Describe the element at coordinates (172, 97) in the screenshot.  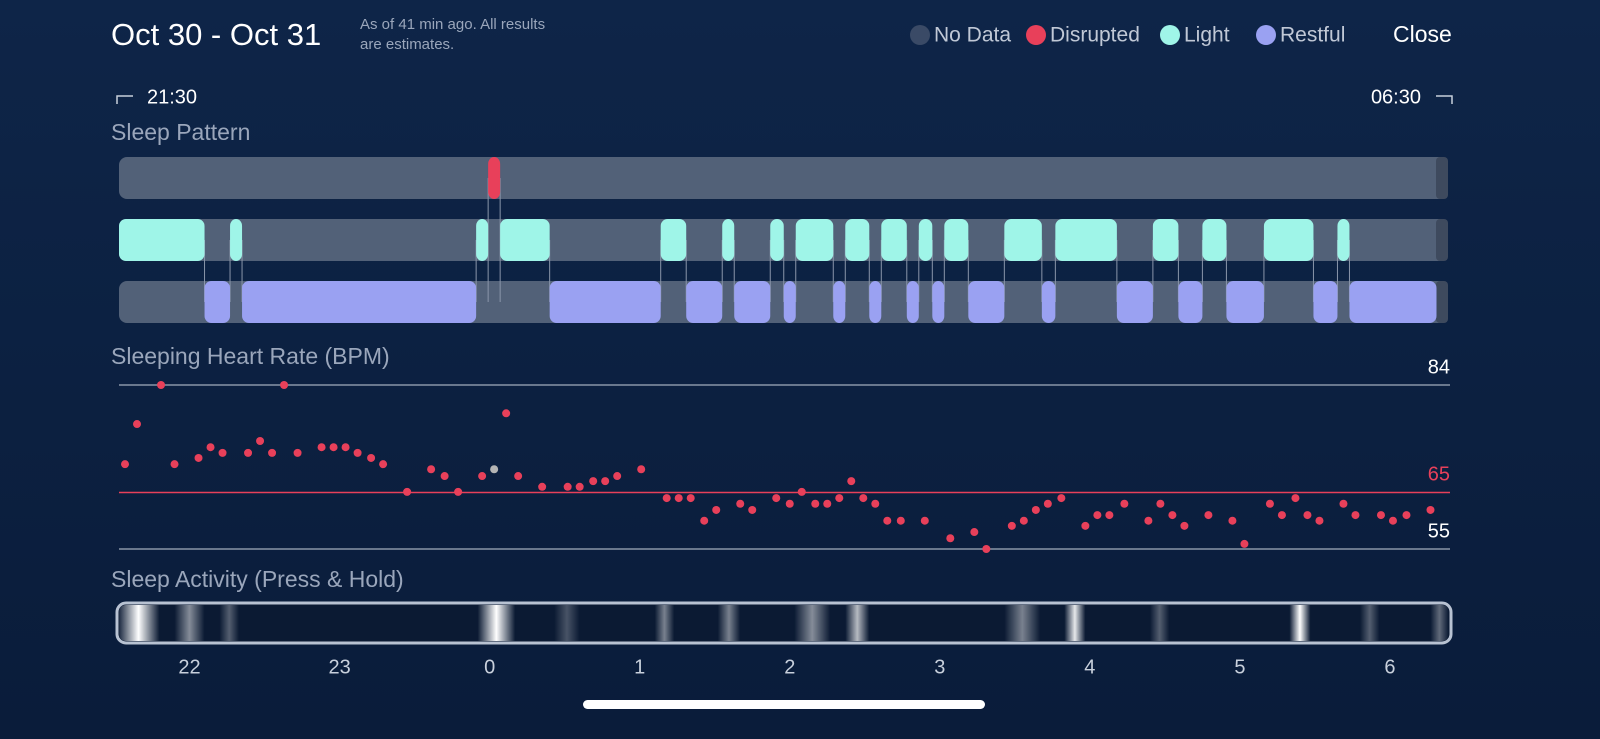
I see `start-time: 21:30` at that location.